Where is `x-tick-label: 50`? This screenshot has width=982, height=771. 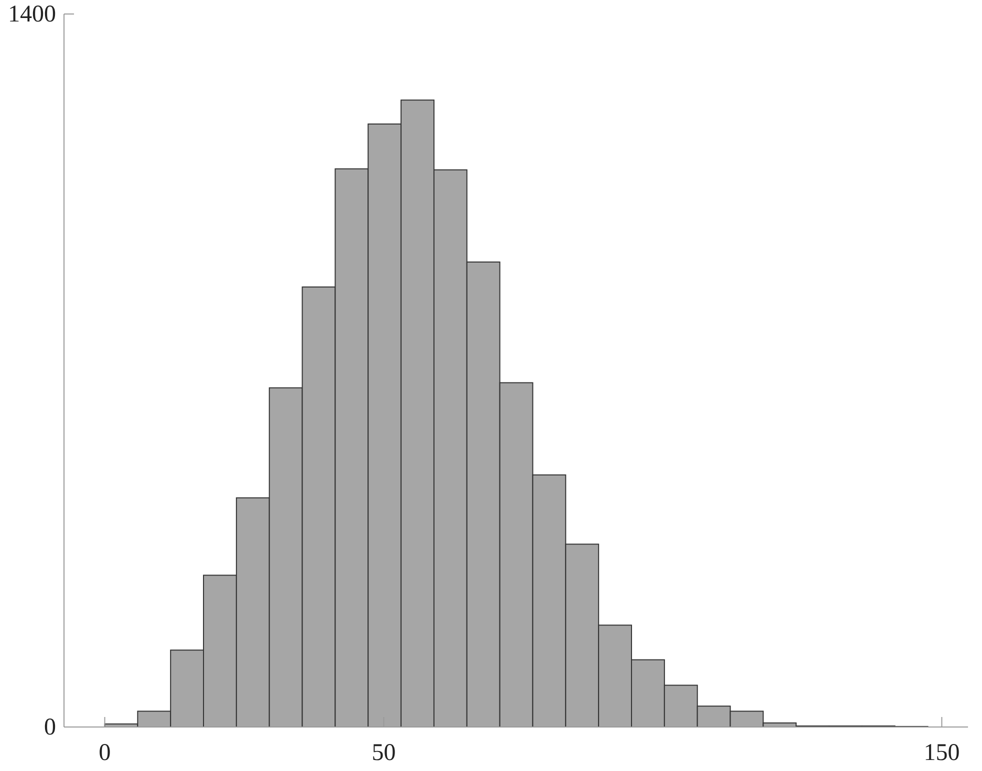
x-tick-label: 50 is located at coordinates (384, 753).